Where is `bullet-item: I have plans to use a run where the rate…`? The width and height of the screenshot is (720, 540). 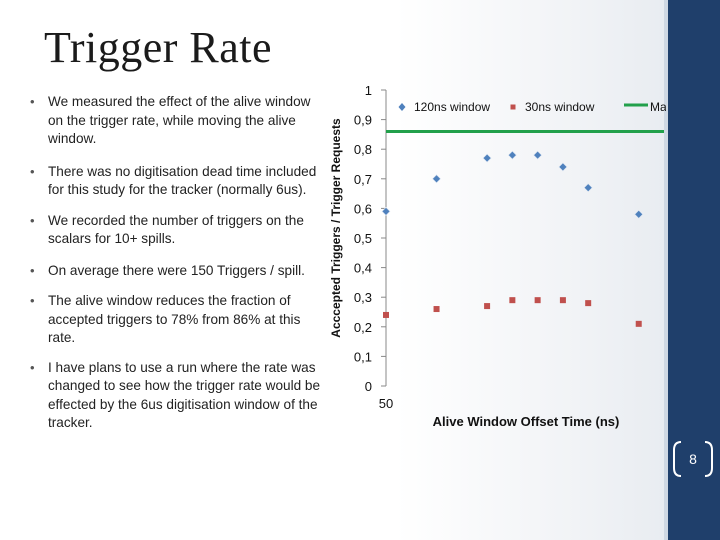 bullet-item: I have plans to use a run where the rate… is located at coordinates (177, 396).